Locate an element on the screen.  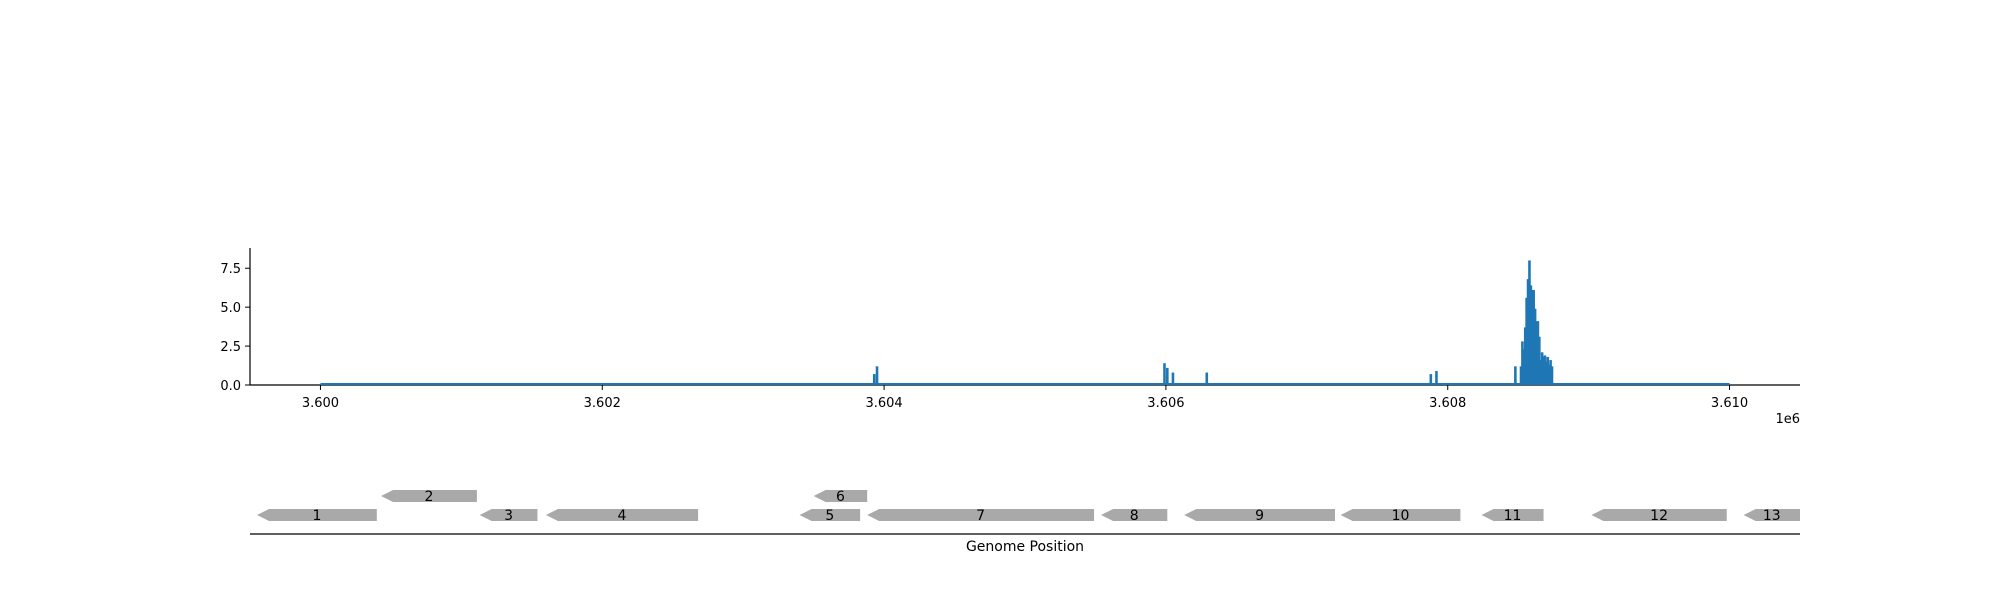
gene-label: 3 is located at coordinates (508, 516).